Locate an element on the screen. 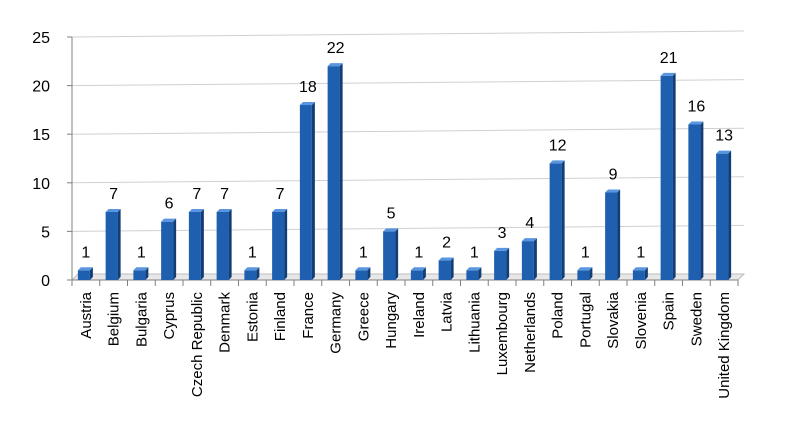 This screenshot has width=787, height=447. data-label: 18 is located at coordinates (308, 87).